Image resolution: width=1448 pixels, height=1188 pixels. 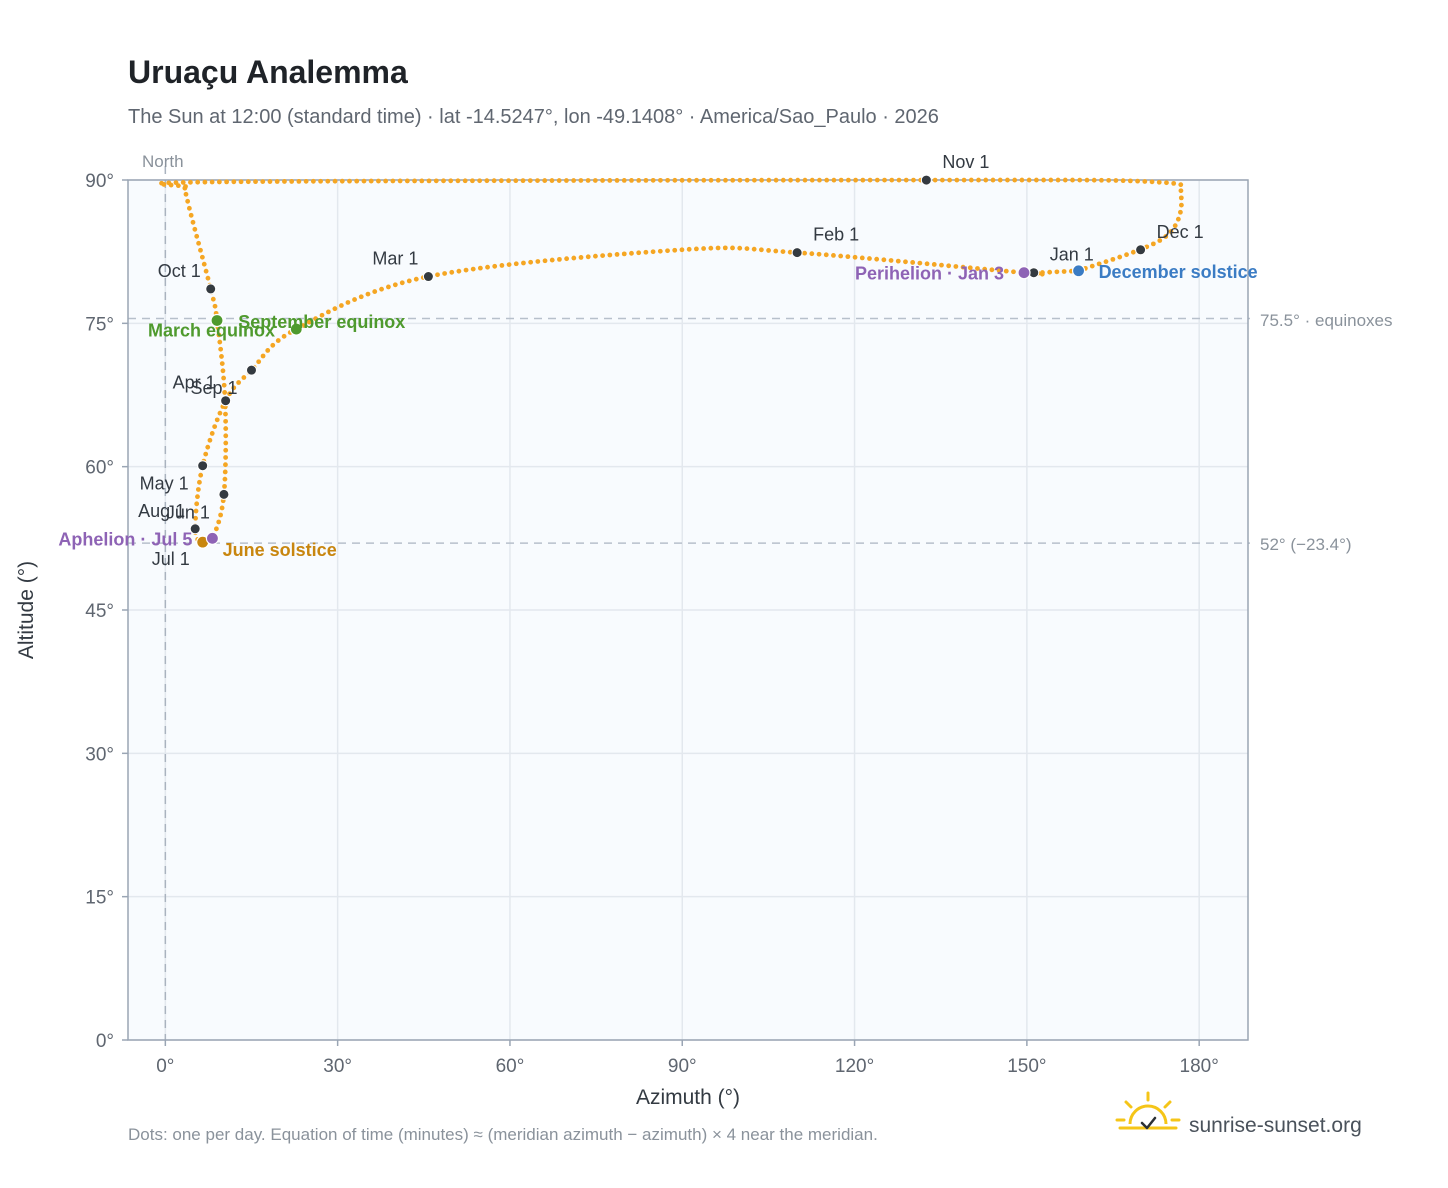 What do you see at coordinates (211, 330) in the screenshot?
I see `event-label: March equinox` at bounding box center [211, 330].